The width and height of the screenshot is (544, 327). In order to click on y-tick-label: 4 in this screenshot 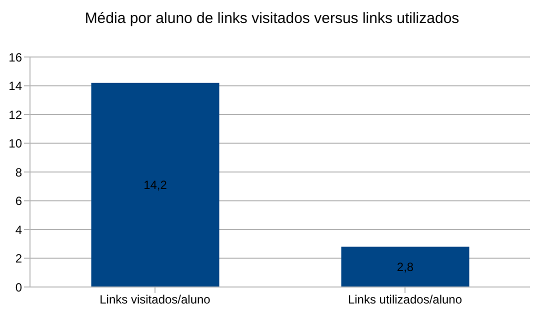, I will do `click(18, 229)`.